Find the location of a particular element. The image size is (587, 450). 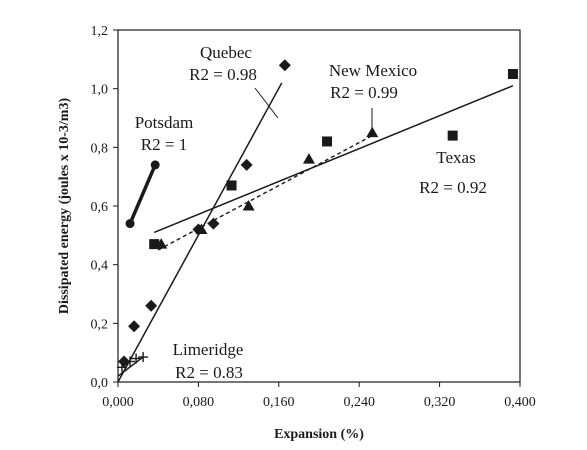

y-tick-label: 1,0 is located at coordinates (100, 90).